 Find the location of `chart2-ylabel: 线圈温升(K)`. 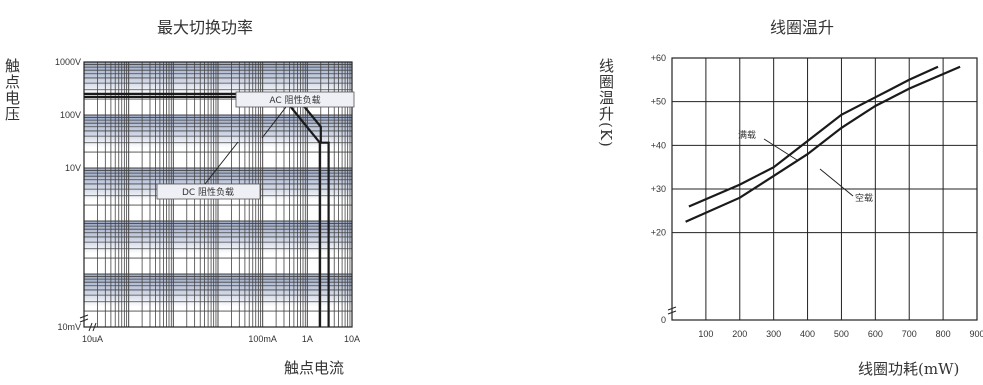

chart2-ylabel: 线圈温升(K) is located at coordinates (606, 103).